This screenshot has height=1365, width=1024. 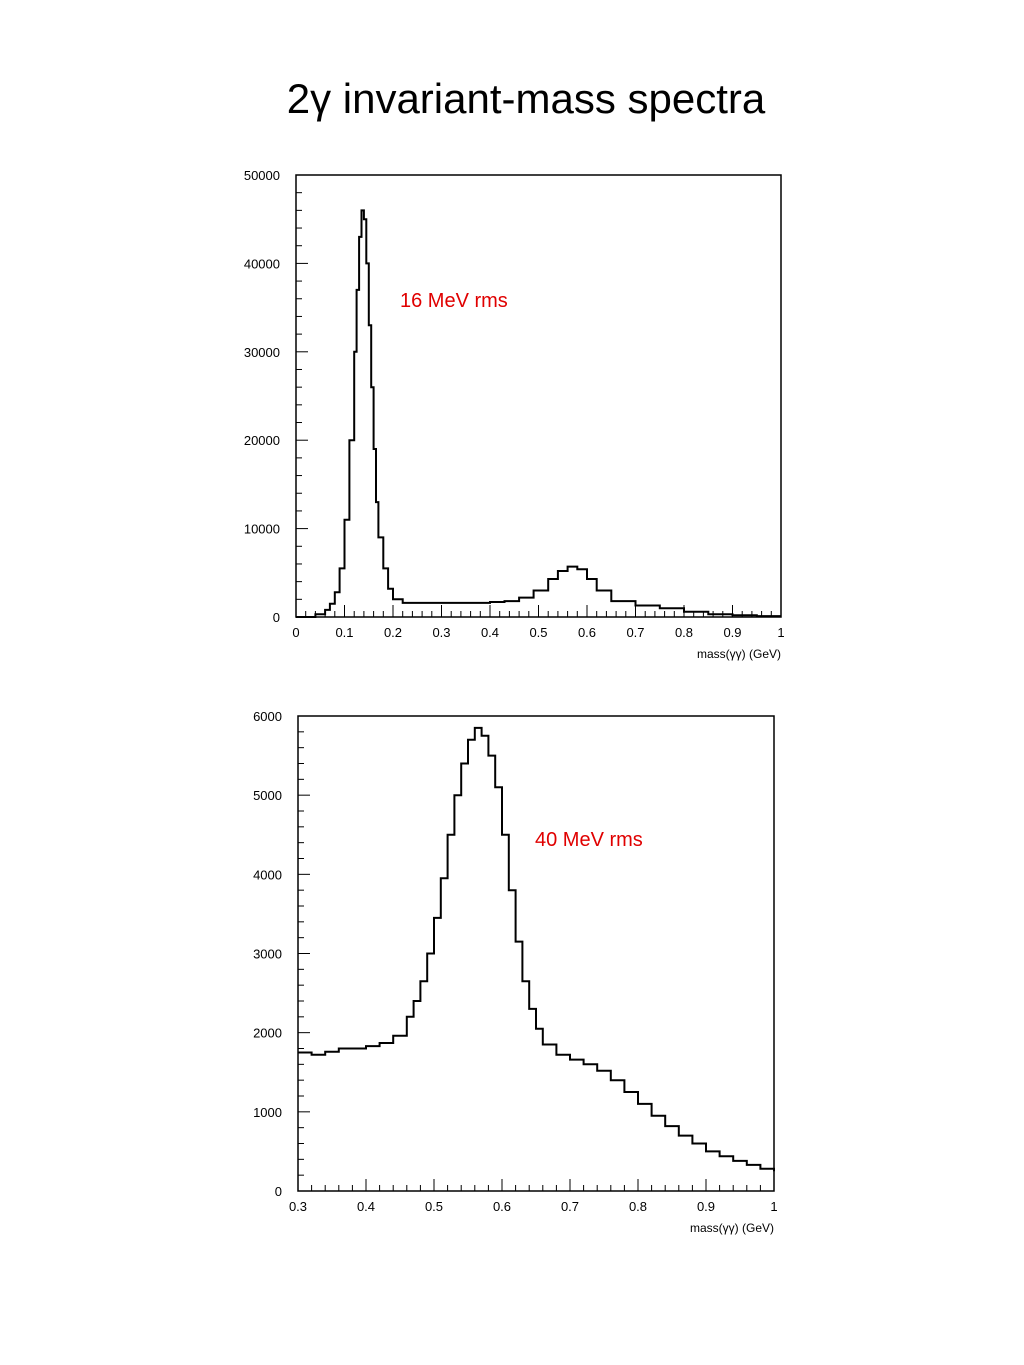 I want to click on chart2-ytick-label: 5000, so click(x=267, y=795).